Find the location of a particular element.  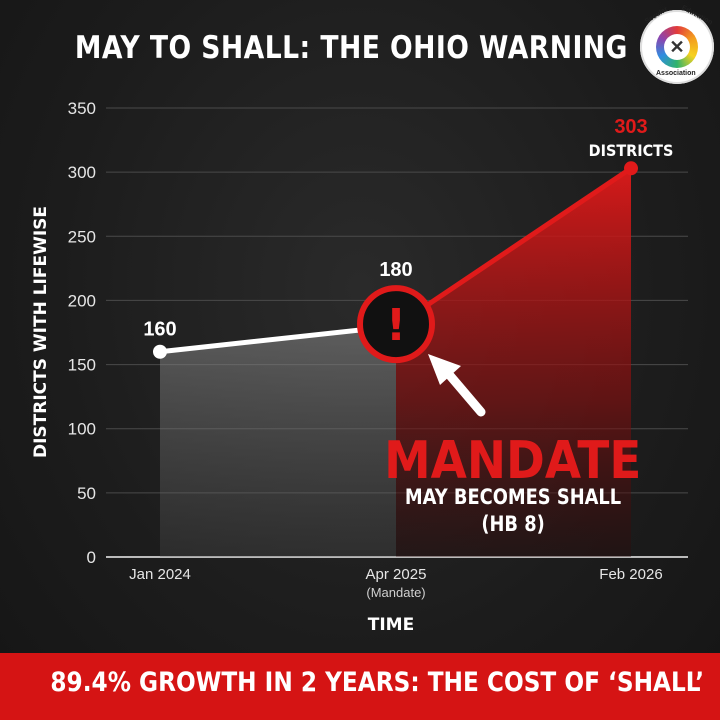

y-tick-label: 350 is located at coordinates (82, 108).